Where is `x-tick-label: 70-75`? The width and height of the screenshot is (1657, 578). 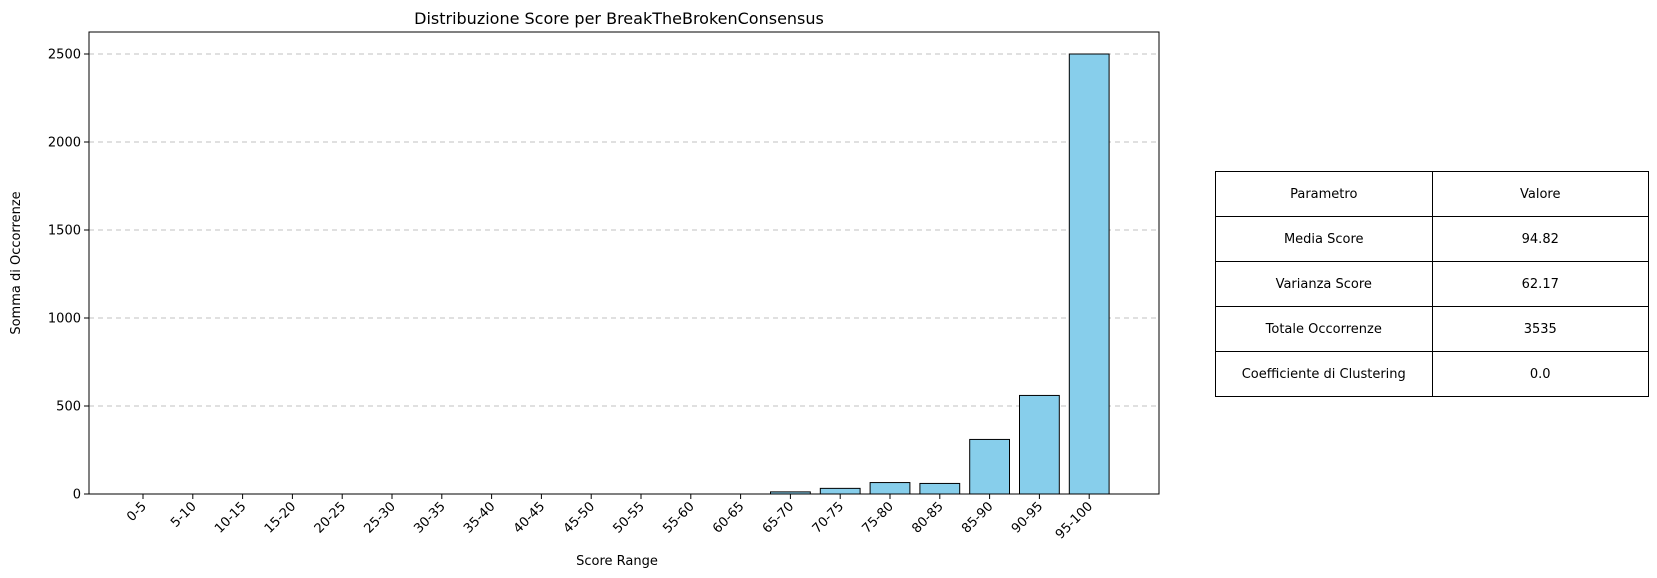 x-tick-label: 70-75 is located at coordinates (828, 517).